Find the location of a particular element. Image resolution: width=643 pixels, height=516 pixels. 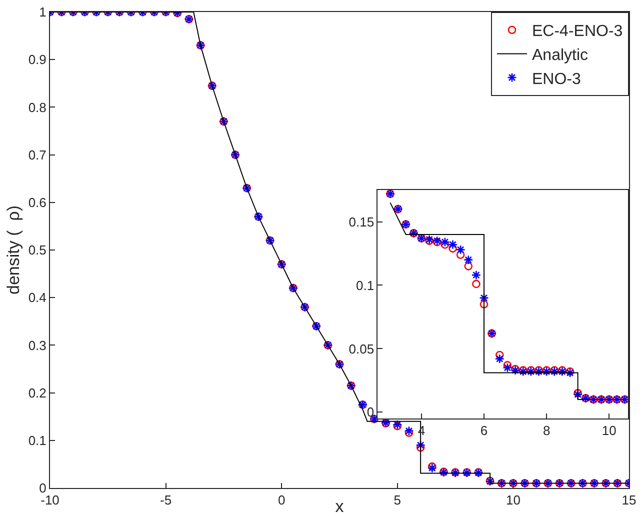

y-tick-label: 0.8 is located at coordinates (37, 107).